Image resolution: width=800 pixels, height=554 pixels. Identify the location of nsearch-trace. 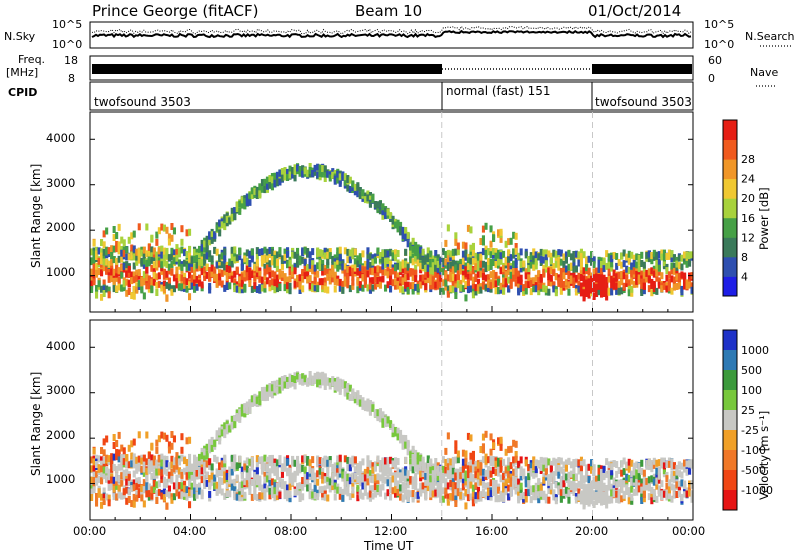
(391, 30).